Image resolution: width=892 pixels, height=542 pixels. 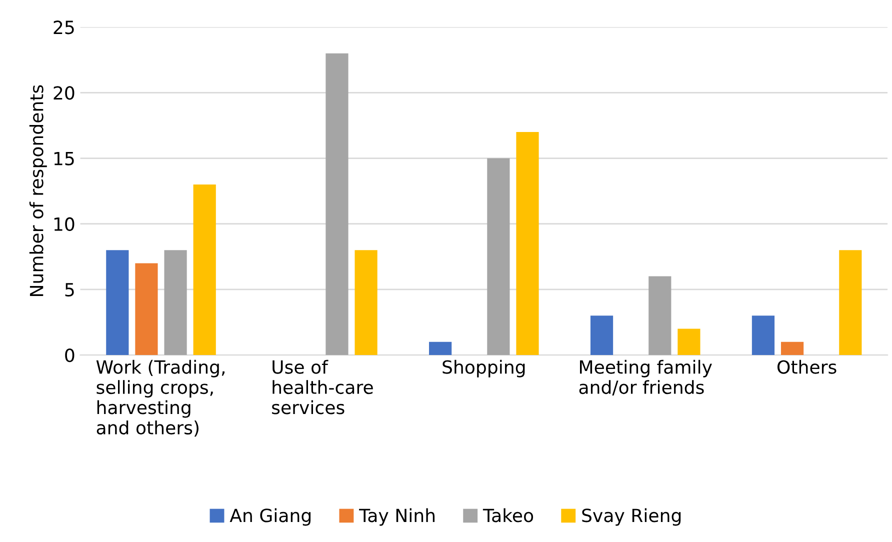 What do you see at coordinates (645, 378) in the screenshot?
I see `x-tick-label: Meeting family and/or friends` at bounding box center [645, 378].